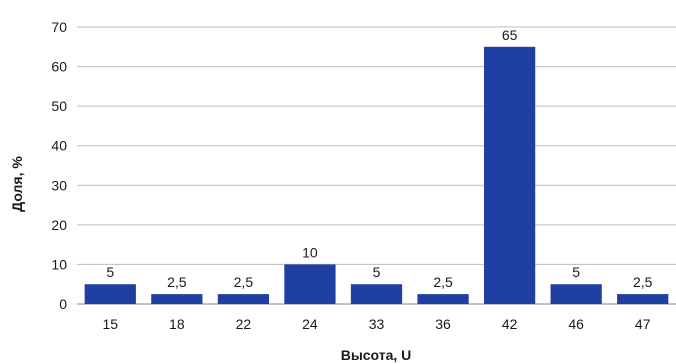 The width and height of the screenshot is (676, 364). I want to click on x-tick-label: 22, so click(244, 324).